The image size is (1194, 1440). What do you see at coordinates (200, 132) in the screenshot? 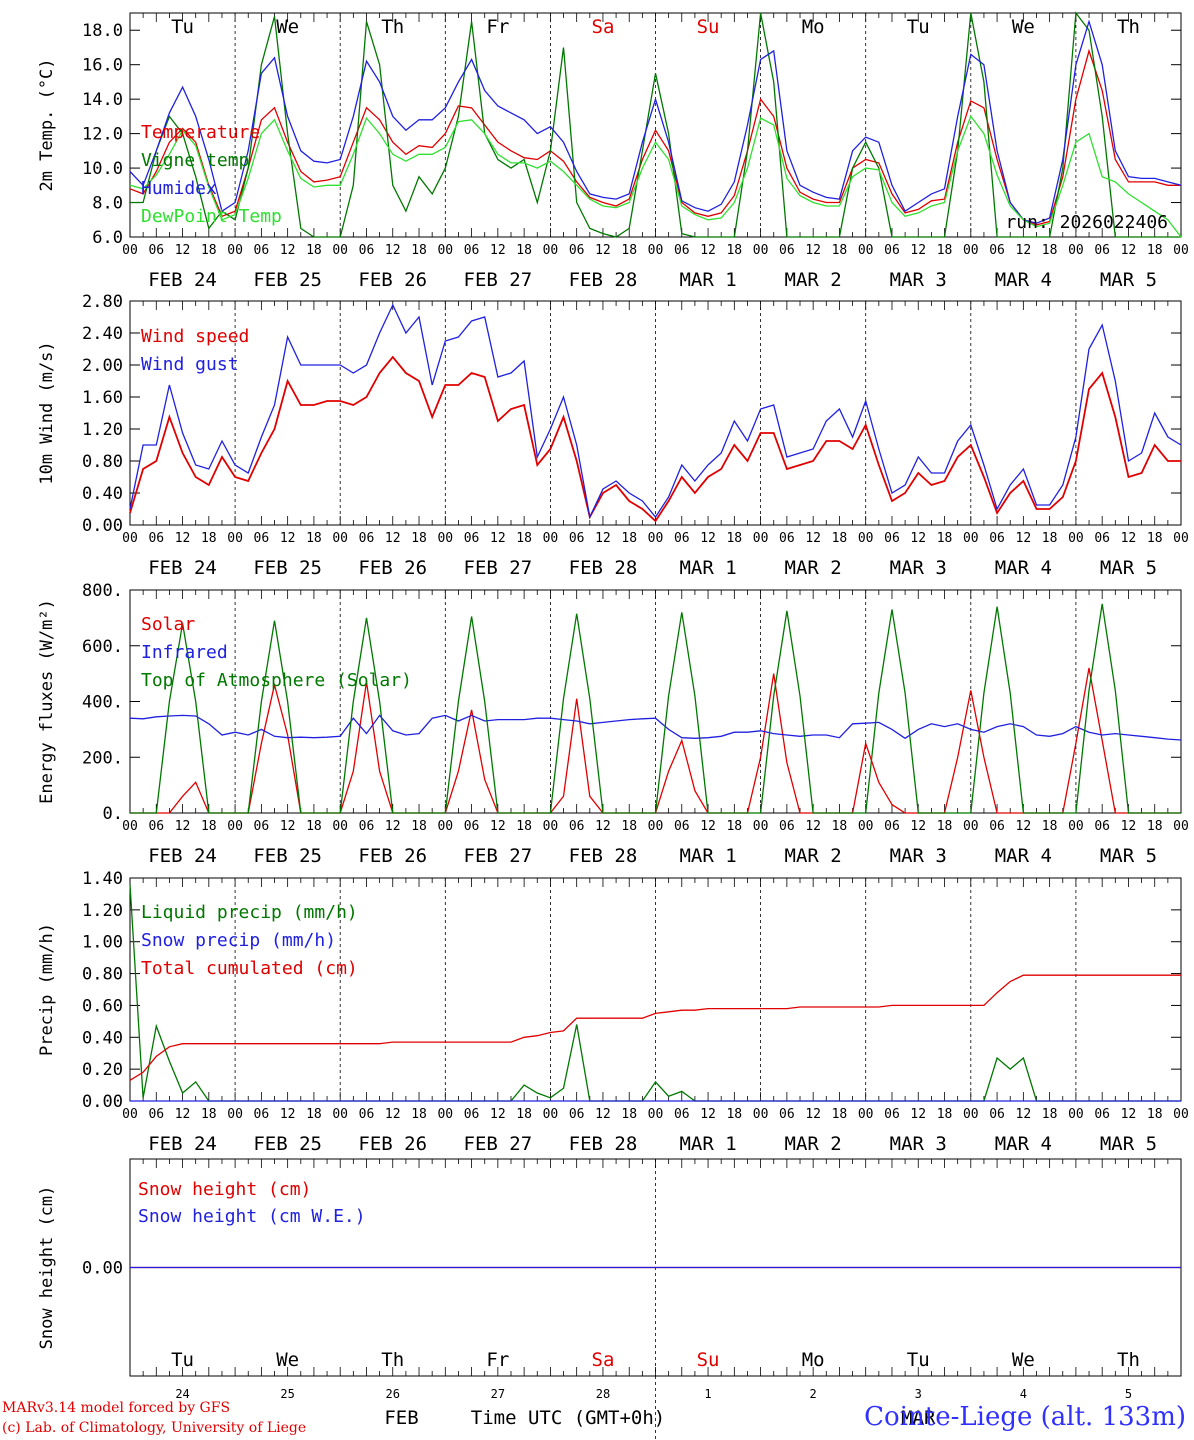
I see `legend-entry: Temperature` at bounding box center [200, 132].